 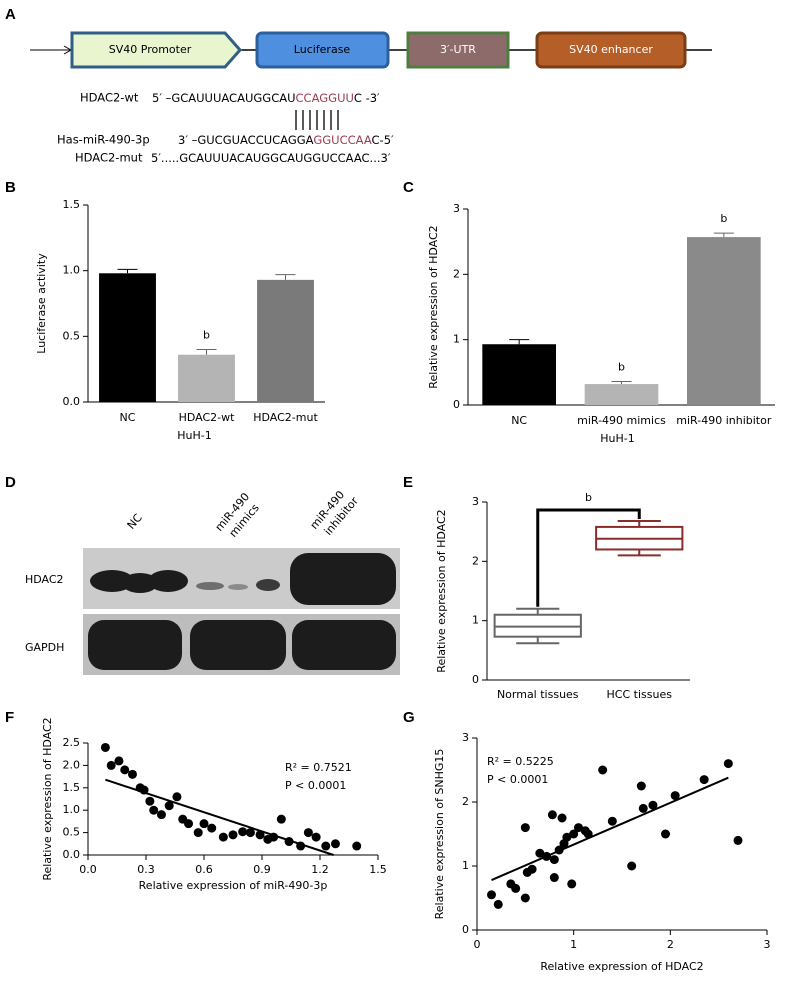 What do you see at coordinates (621, 966) in the screenshot?
I see `x-axis-label: Relative expression of HDAC2` at bounding box center [621, 966].